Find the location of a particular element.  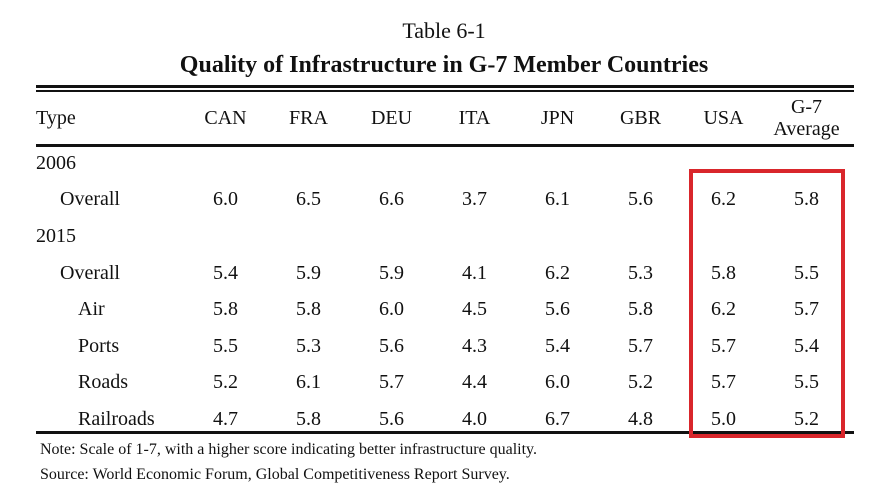

cell-jpn: 6.2 is located at coordinates (557, 272).